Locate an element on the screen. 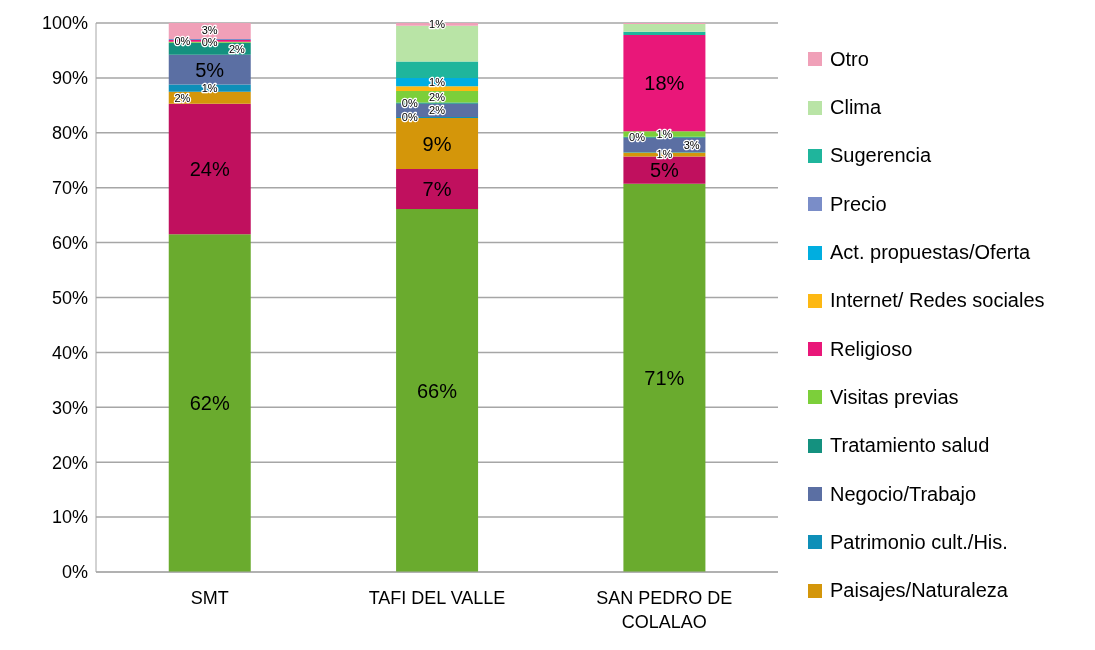 The height and width of the screenshot is (650, 1095). legend-label: Clima is located at coordinates (856, 108).